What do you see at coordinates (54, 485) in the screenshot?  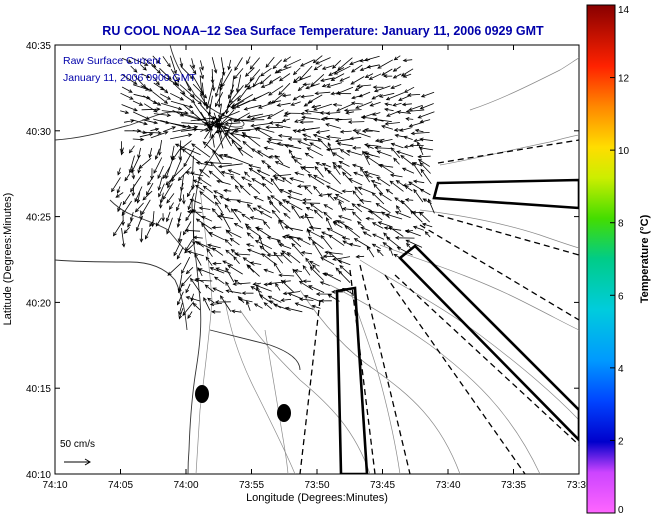 I see `x-tick-label: 74:10` at bounding box center [54, 485].